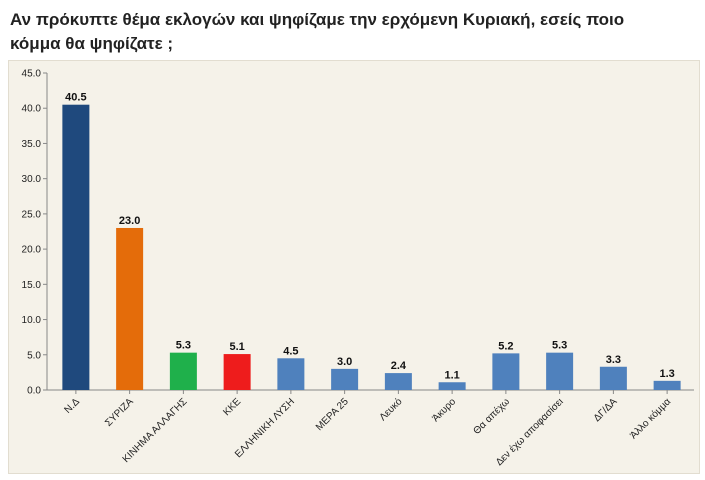  I want to click on y-tick-label: 35.0, so click(32, 144).